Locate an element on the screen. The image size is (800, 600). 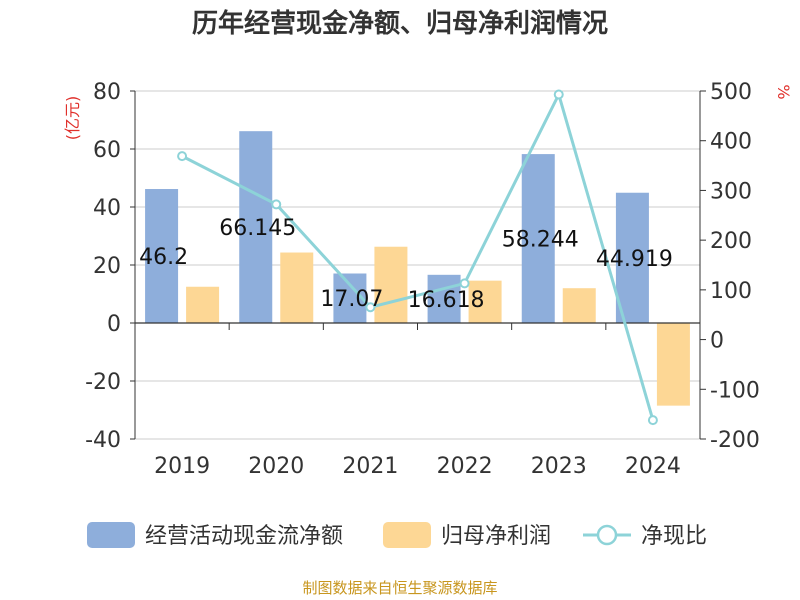
cash-flow-value-label: 46.2 is located at coordinates (163, 257).